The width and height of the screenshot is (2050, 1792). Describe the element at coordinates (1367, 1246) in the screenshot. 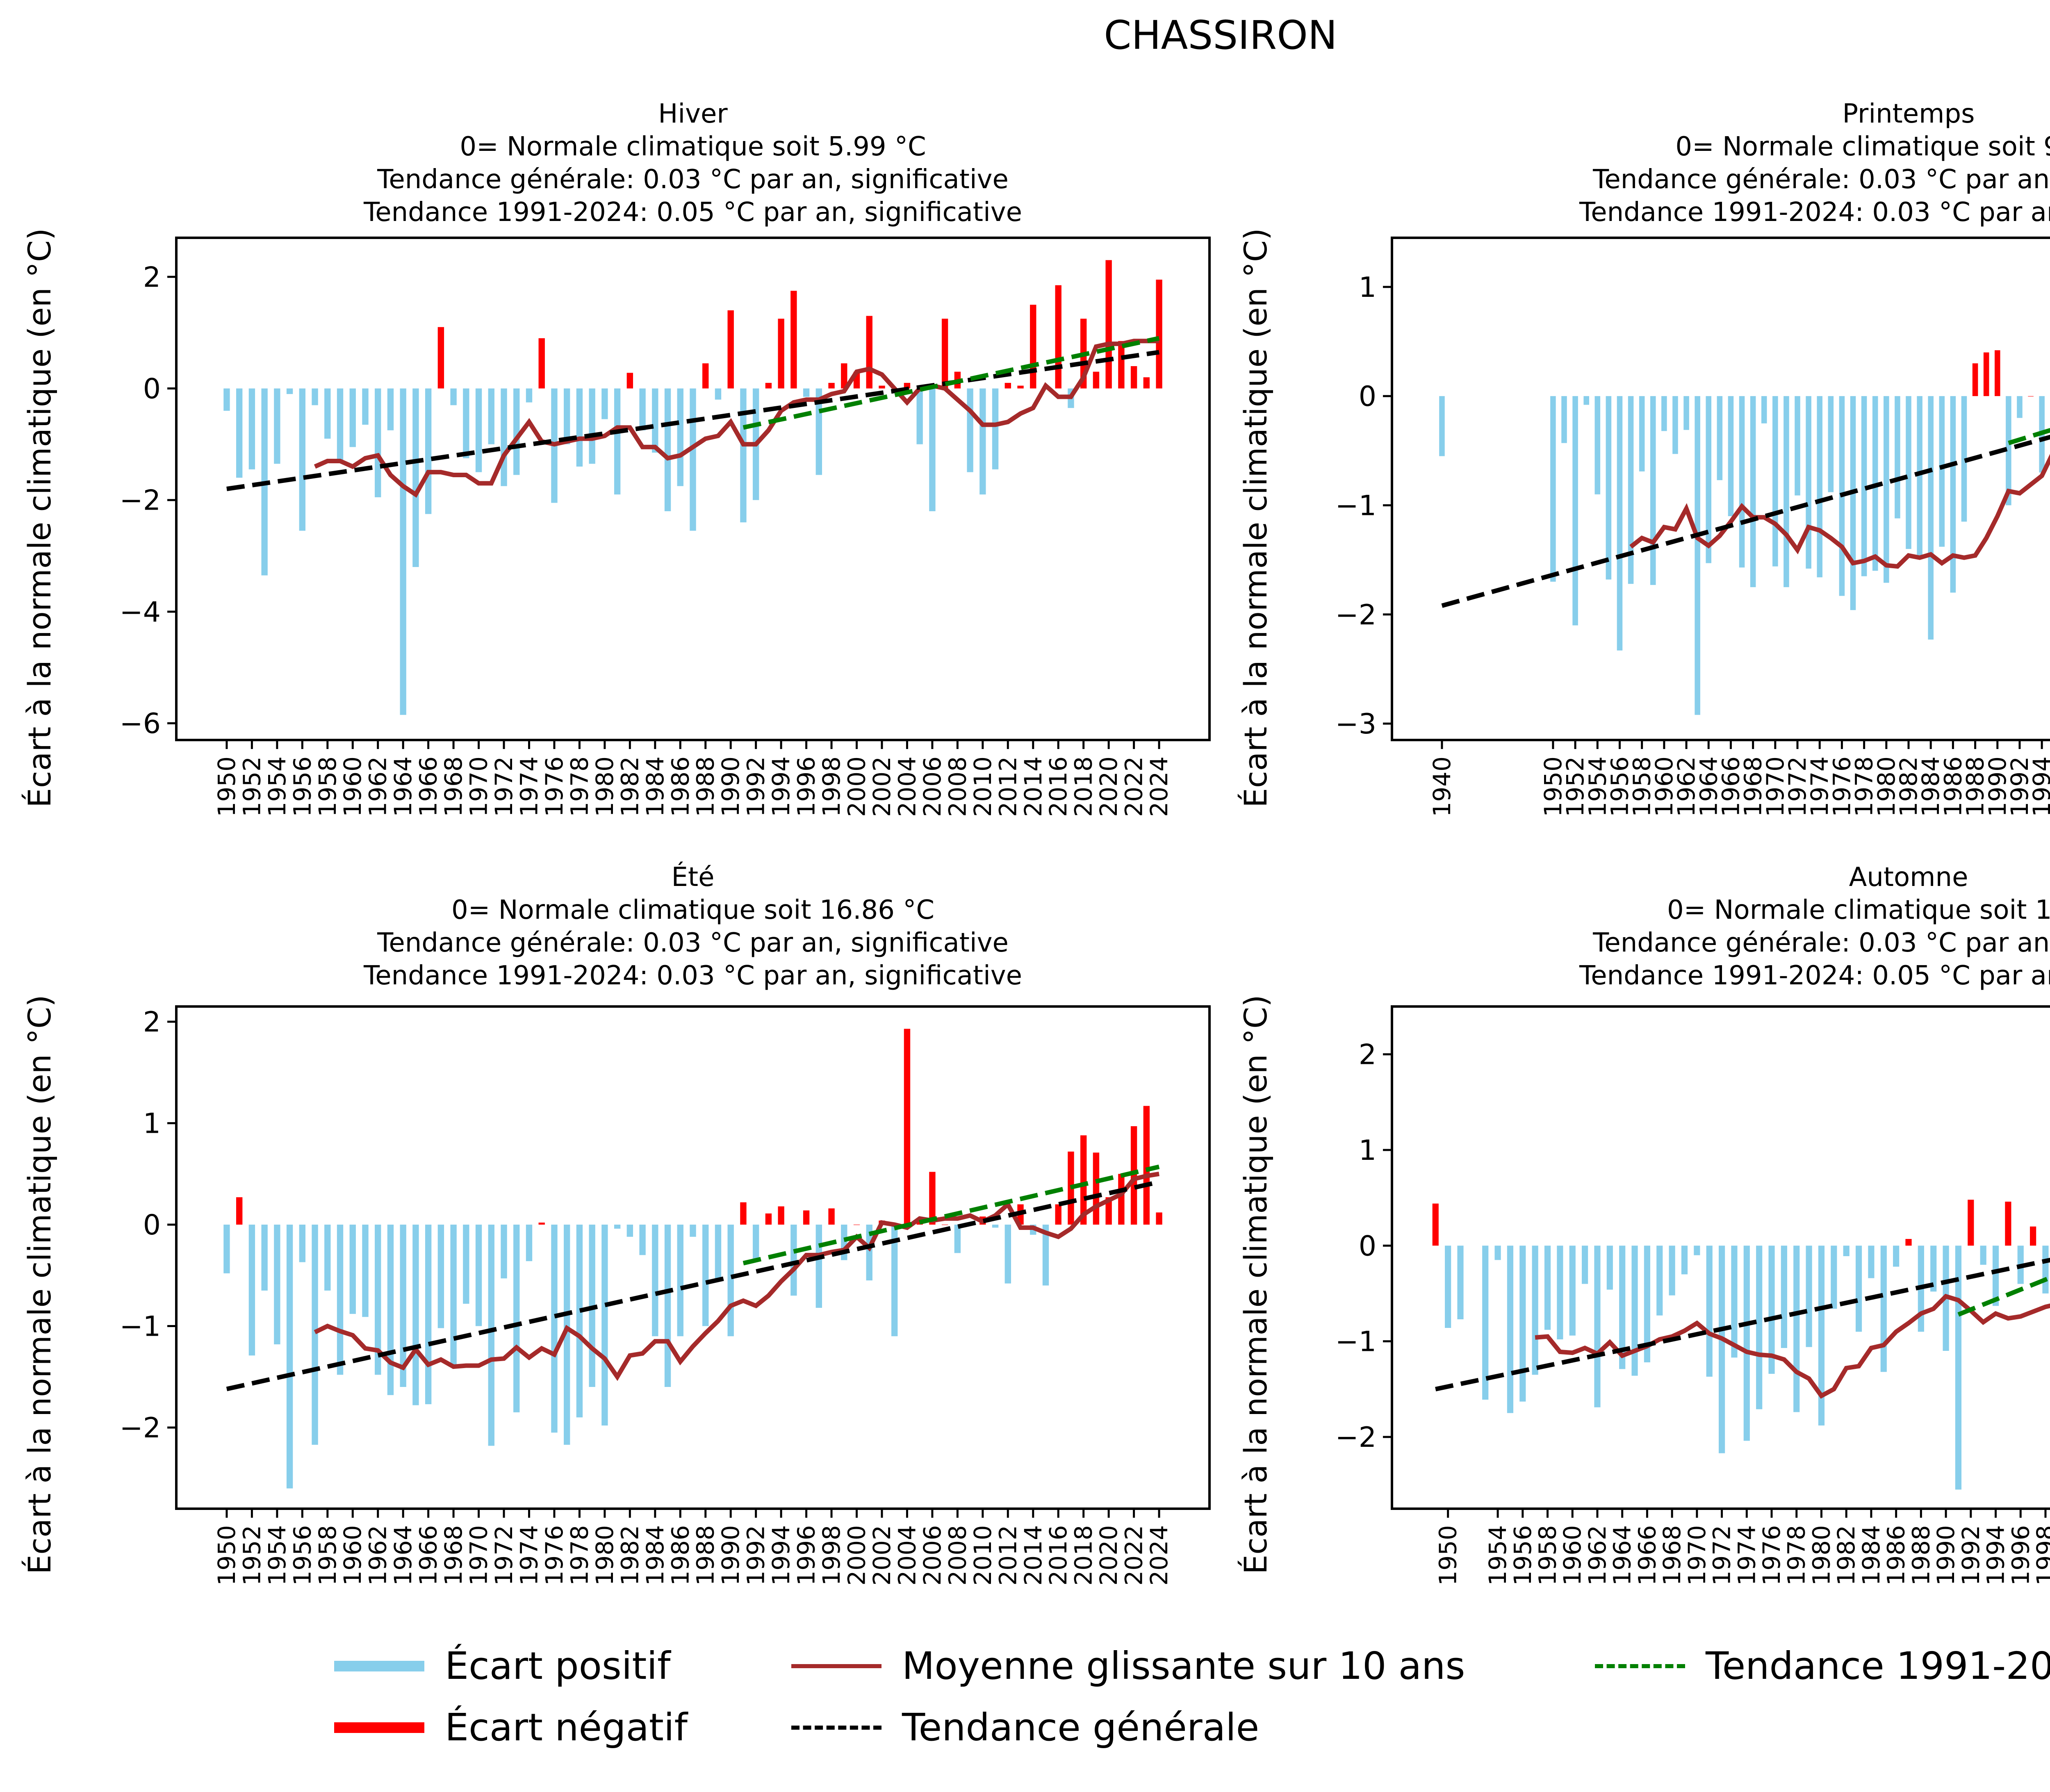

I see `y-tick-label: 0` at that location.